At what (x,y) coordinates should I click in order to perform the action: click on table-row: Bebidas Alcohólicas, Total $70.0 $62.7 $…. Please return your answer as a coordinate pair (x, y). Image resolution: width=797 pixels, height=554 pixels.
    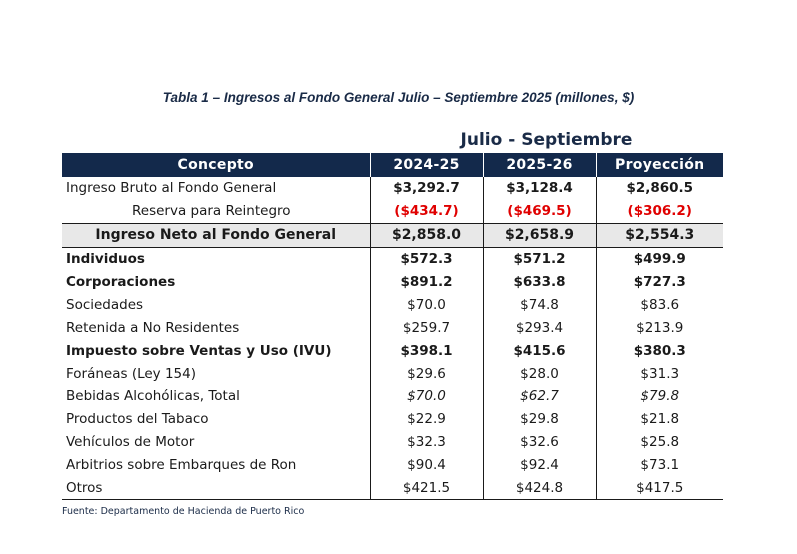
    Looking at the image, I should click on (392, 396).